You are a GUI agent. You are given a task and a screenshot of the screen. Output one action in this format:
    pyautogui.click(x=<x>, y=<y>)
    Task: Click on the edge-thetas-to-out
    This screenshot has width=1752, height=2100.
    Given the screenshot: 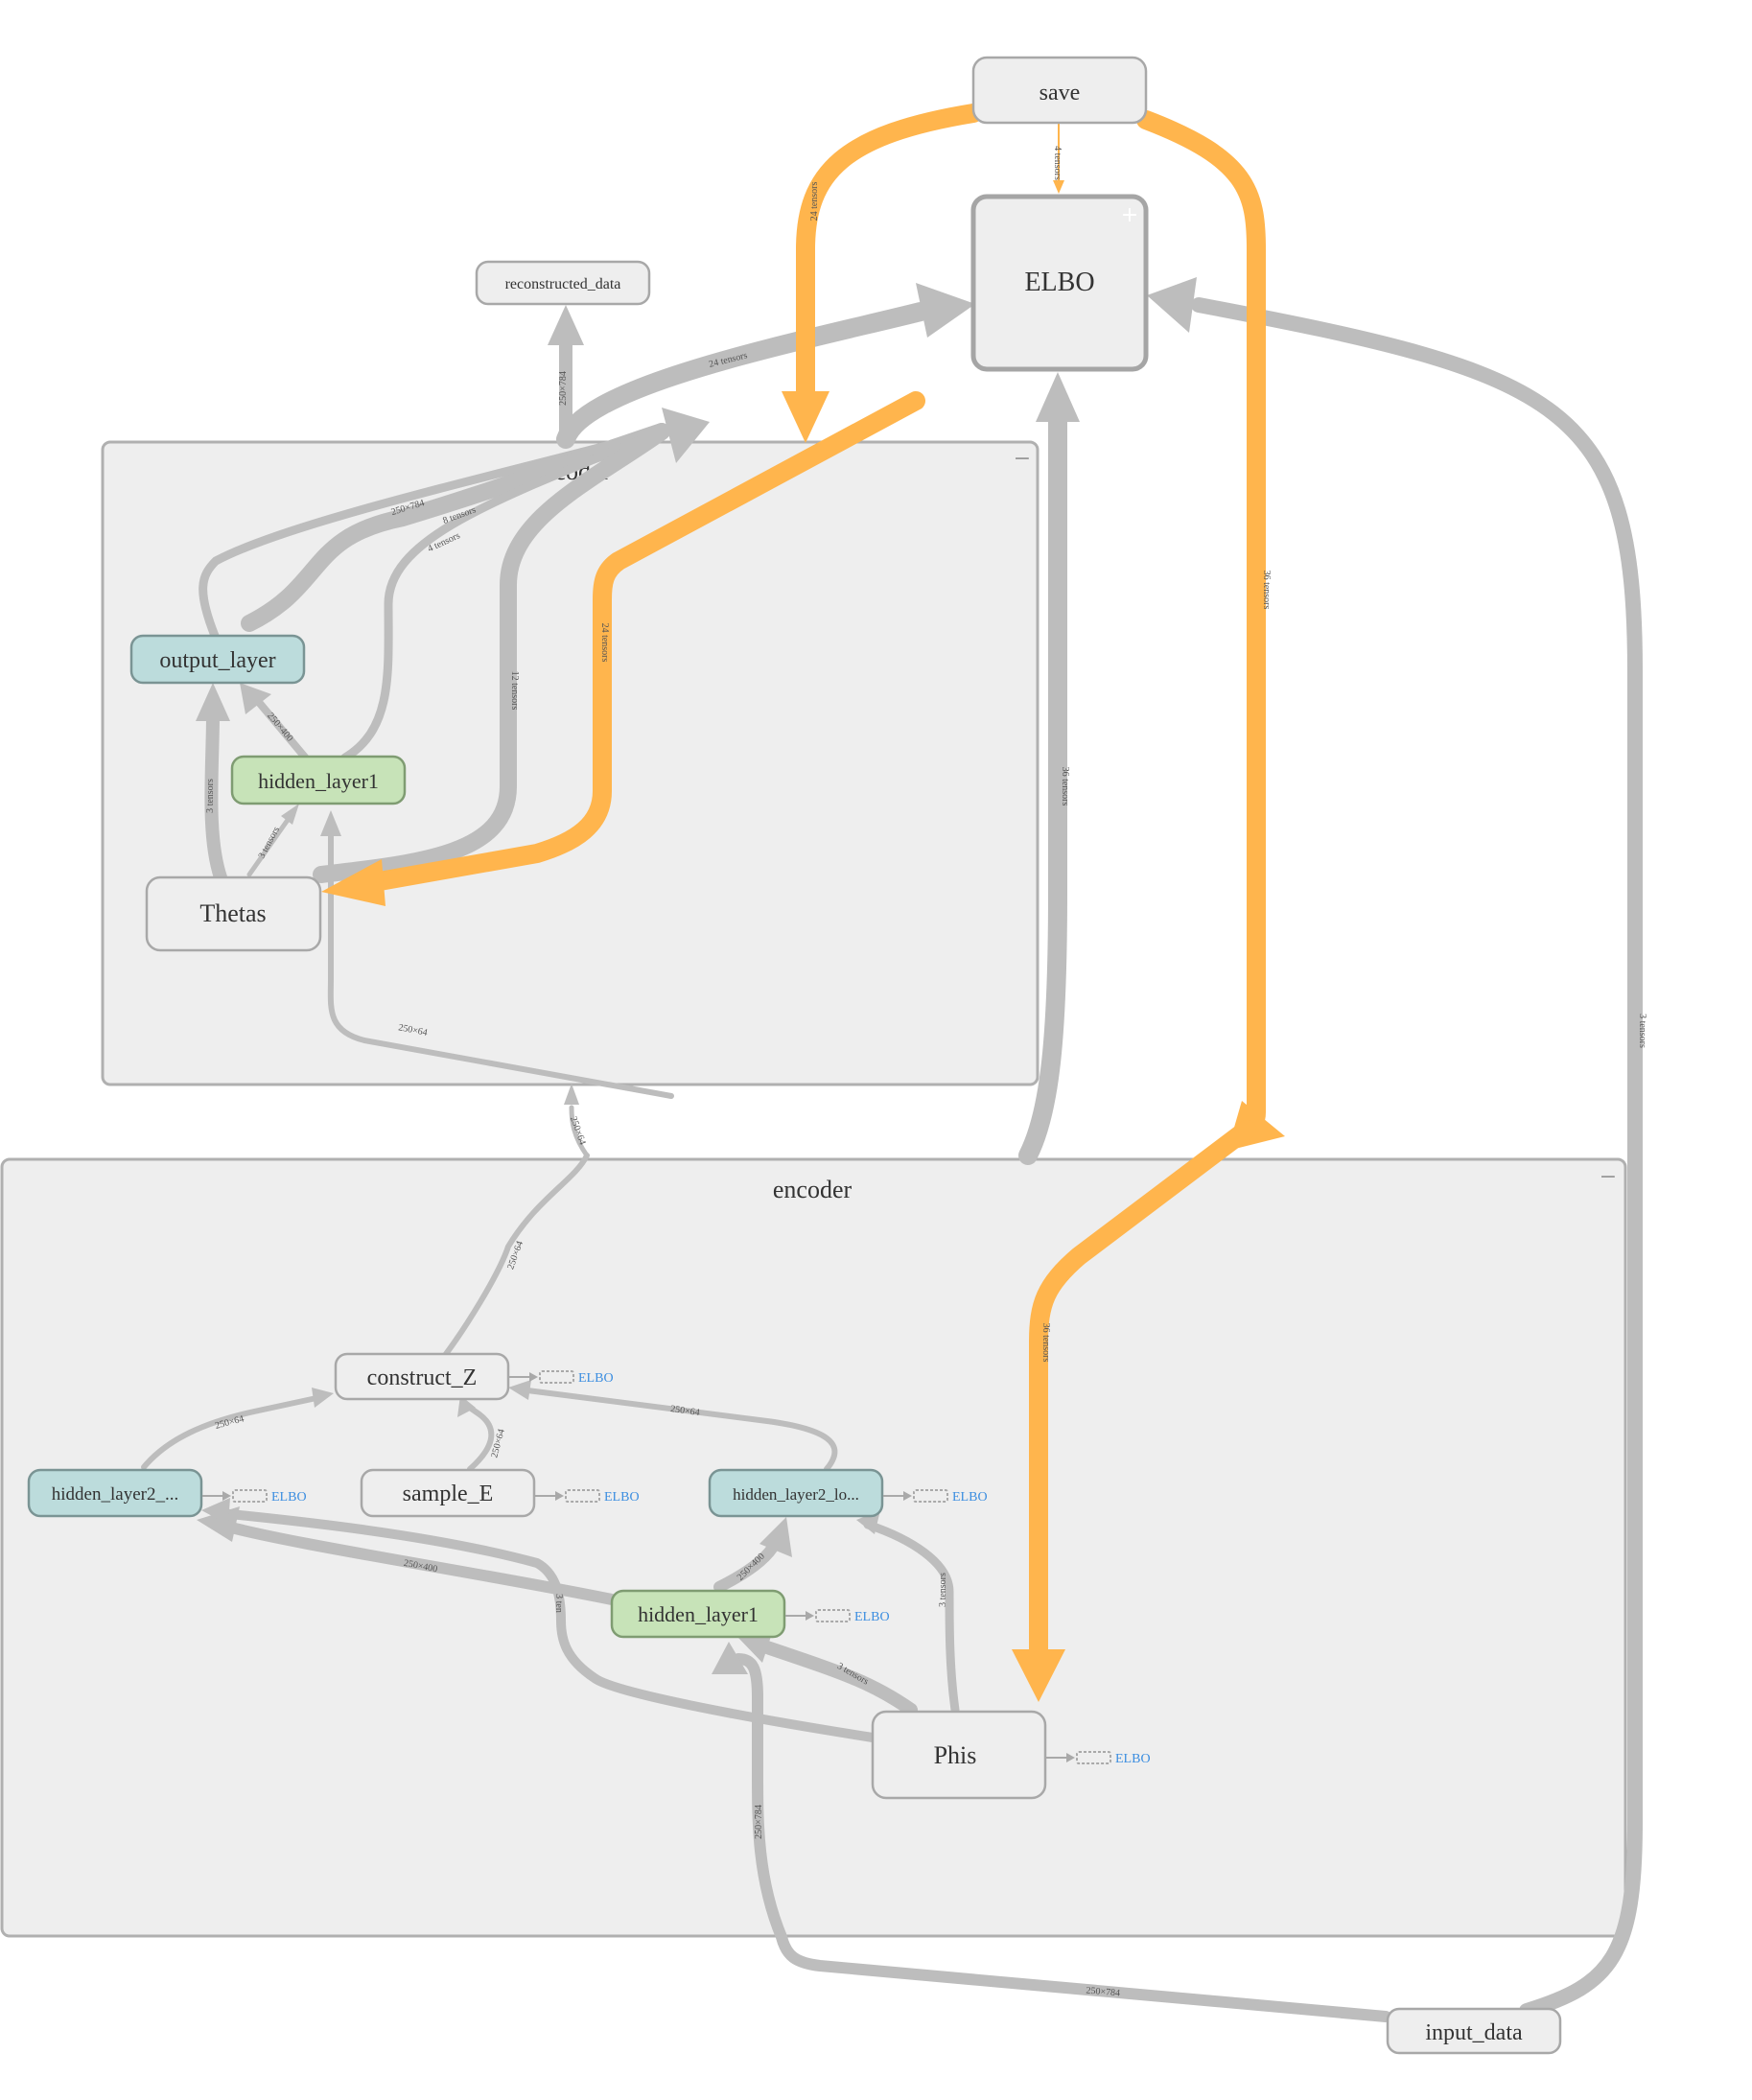 What is the action you would take?
    pyautogui.click(x=215, y=796)
    